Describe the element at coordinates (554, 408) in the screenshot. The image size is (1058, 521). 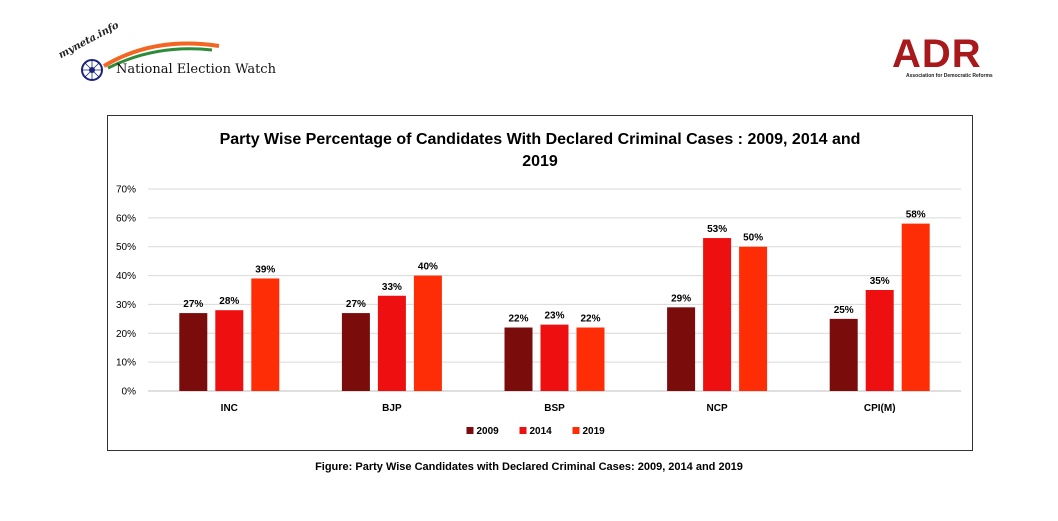
I see `x-category-label: BSP` at that location.